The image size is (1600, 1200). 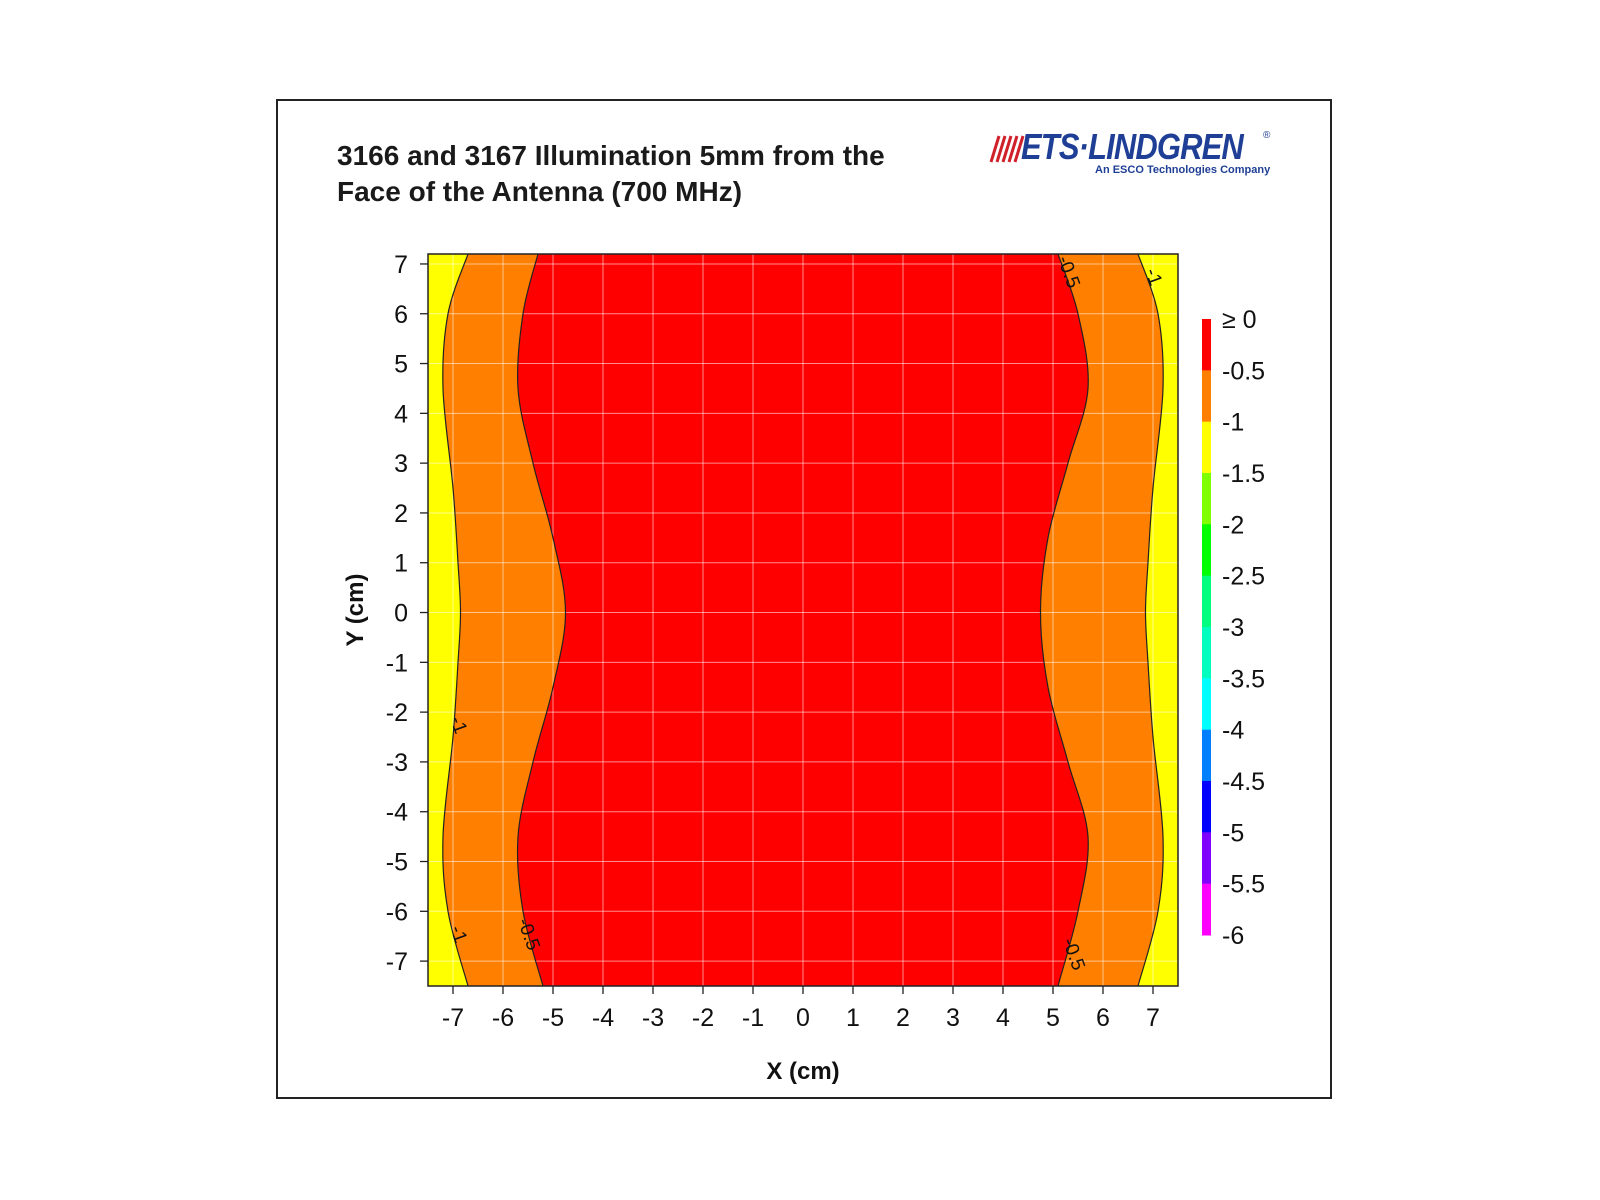 What do you see at coordinates (553, 1018) in the screenshot?
I see `x-tick-label: -5` at bounding box center [553, 1018].